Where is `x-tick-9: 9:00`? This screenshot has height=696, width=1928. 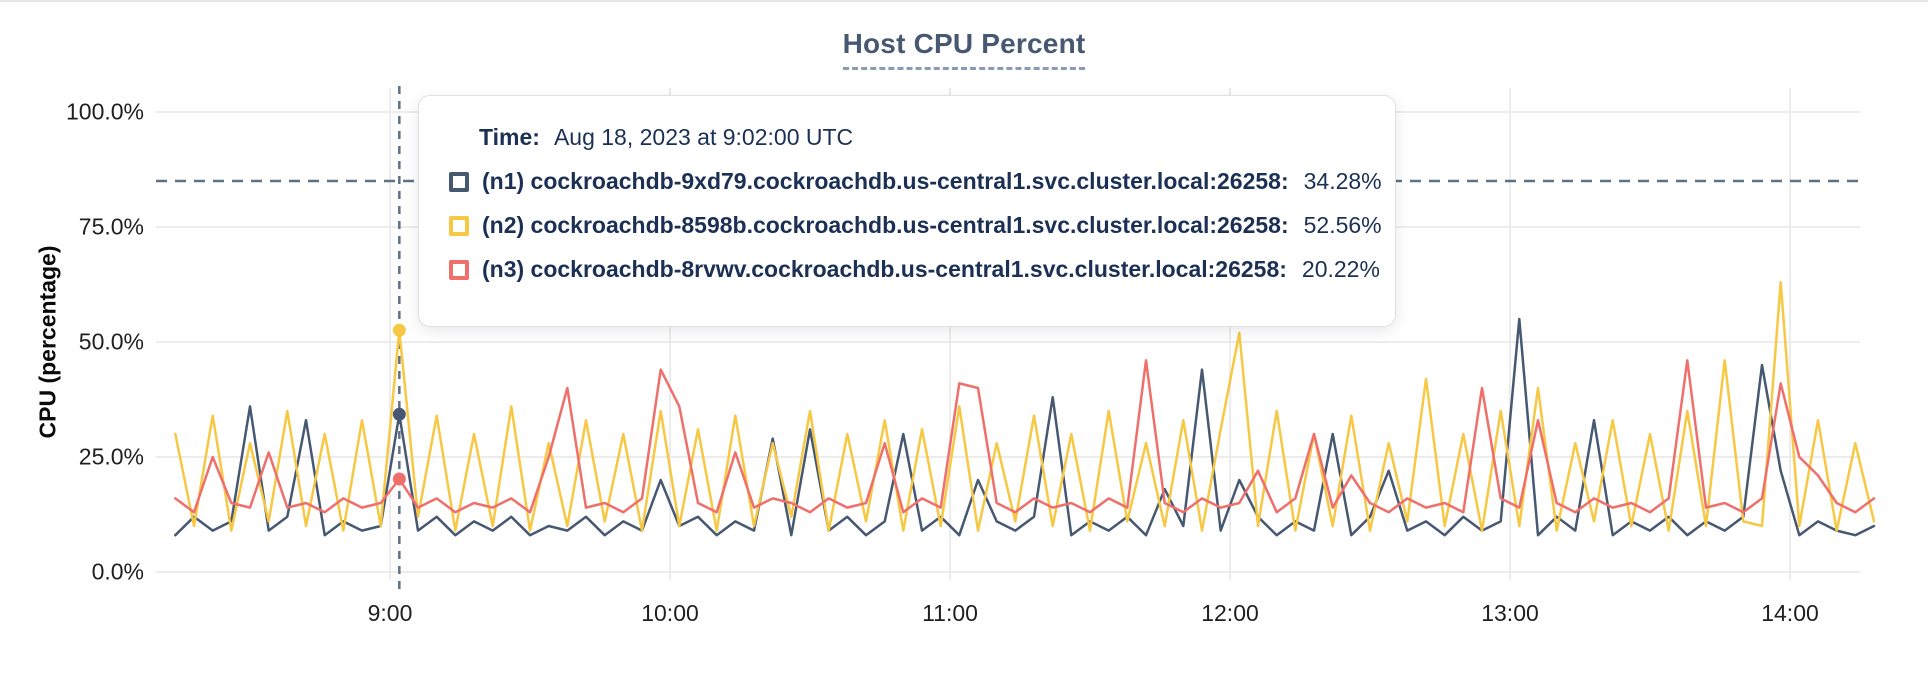 x-tick-9: 9:00 is located at coordinates (390, 613).